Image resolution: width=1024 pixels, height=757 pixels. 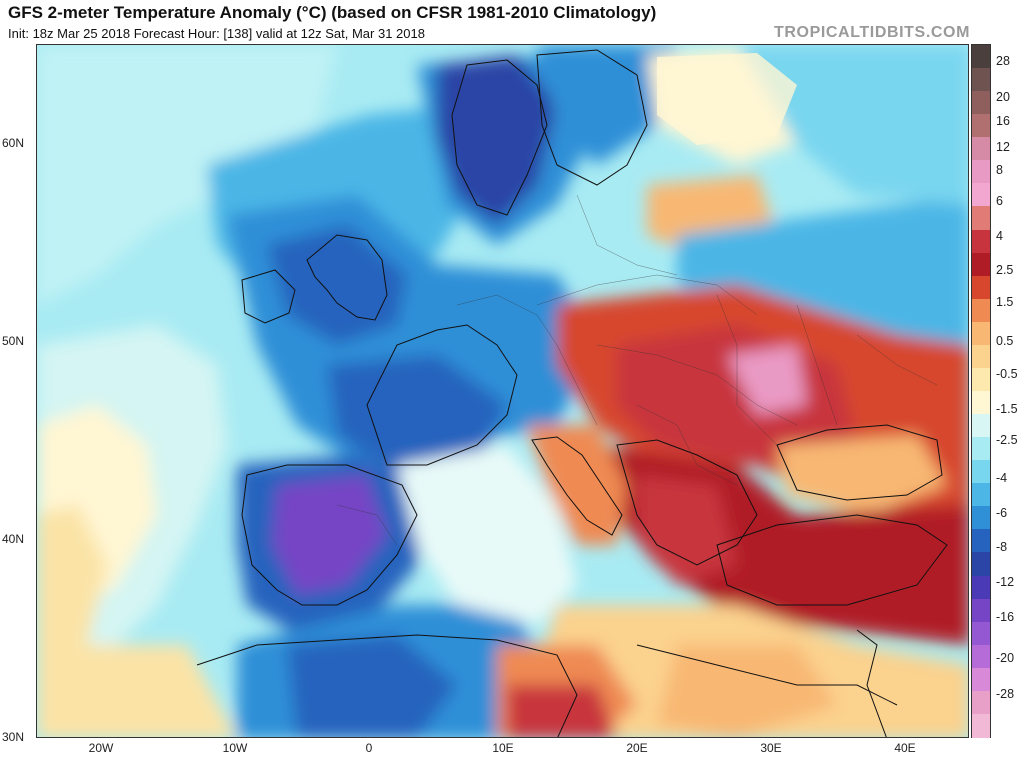 I want to click on colorbar-label: 28, so click(x=1003, y=61).